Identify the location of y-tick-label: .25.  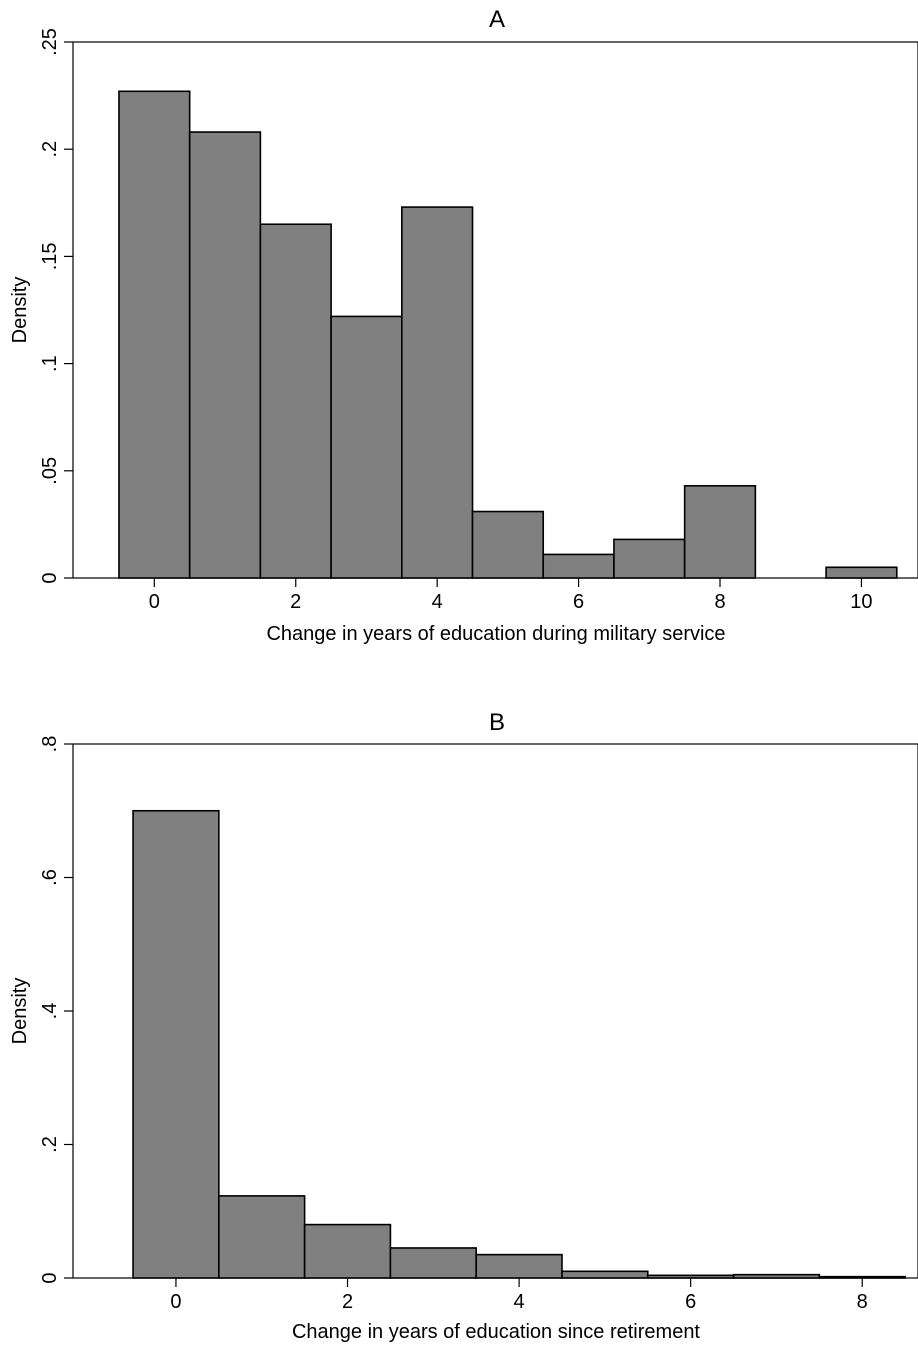
(50, 42).